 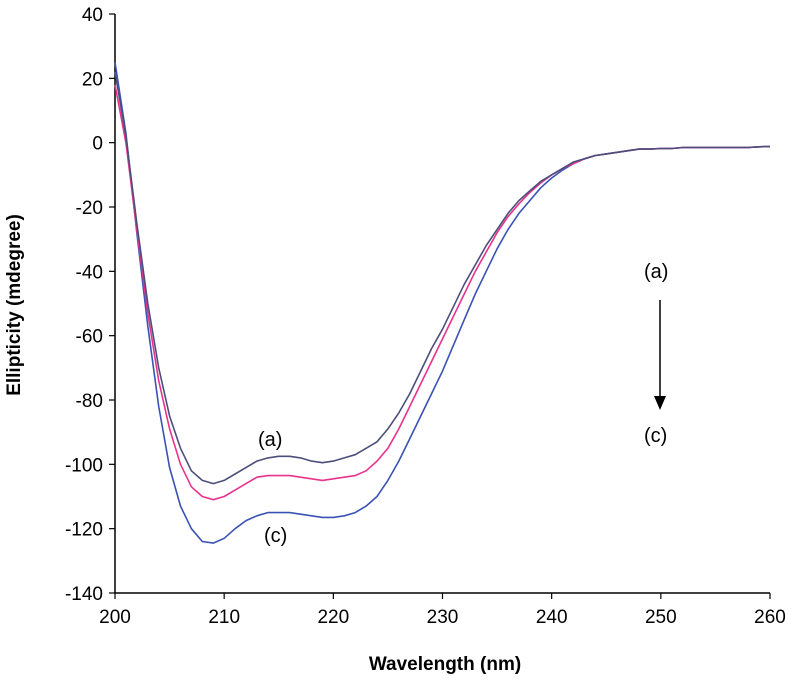 I want to click on x-tick-label: 220, so click(x=333, y=617).